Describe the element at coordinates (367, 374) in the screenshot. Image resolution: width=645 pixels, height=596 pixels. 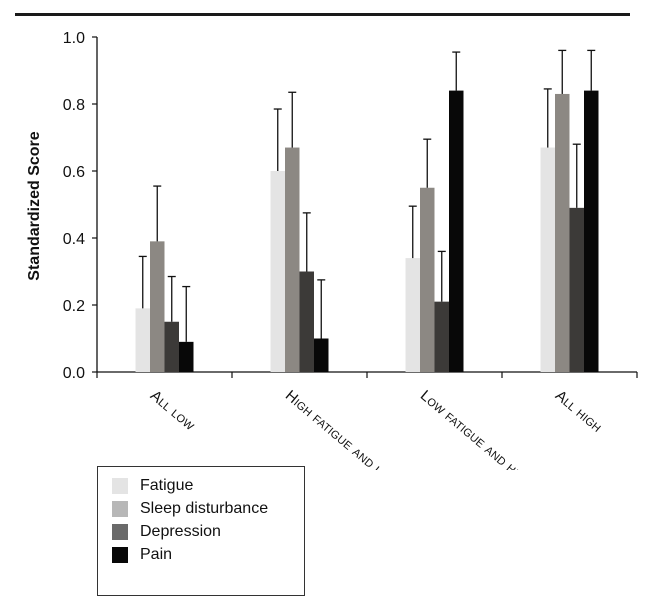
I see `x-axis` at that location.